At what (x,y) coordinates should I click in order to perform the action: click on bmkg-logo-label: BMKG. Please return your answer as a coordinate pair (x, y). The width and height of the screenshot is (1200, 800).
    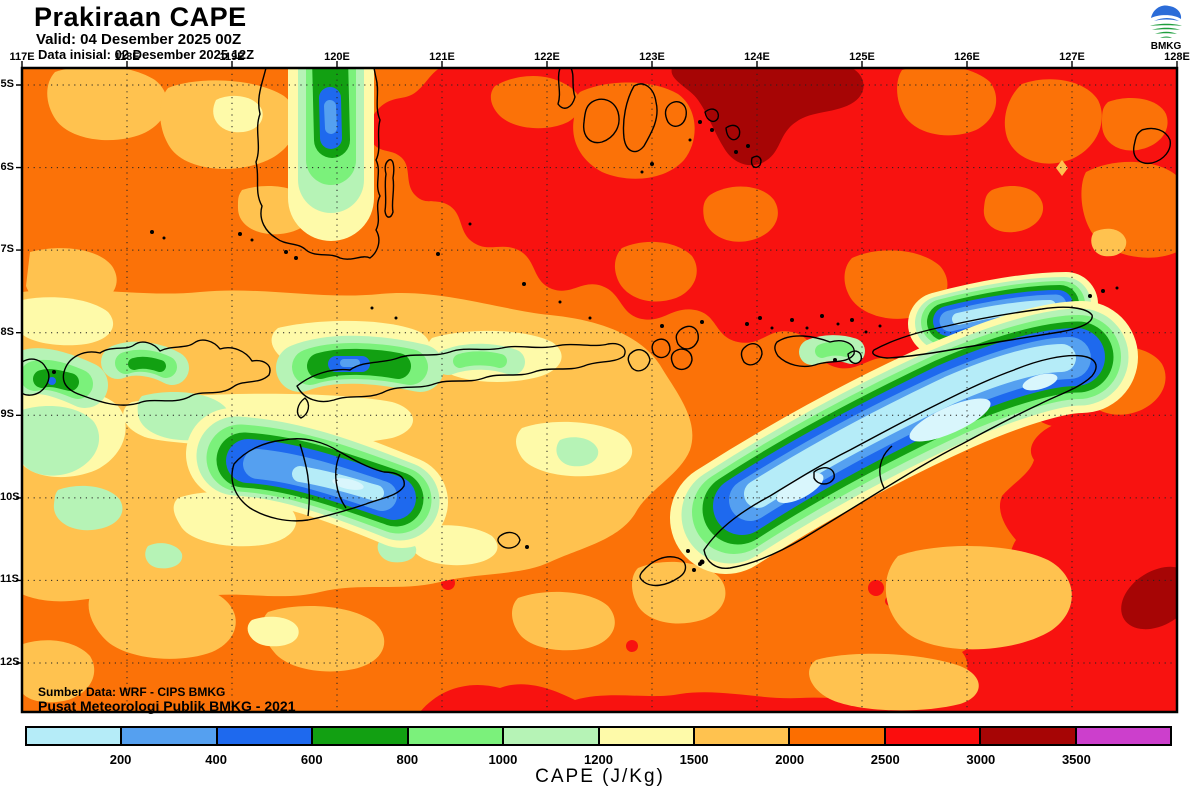
    Looking at the image, I should click on (1166, 46).